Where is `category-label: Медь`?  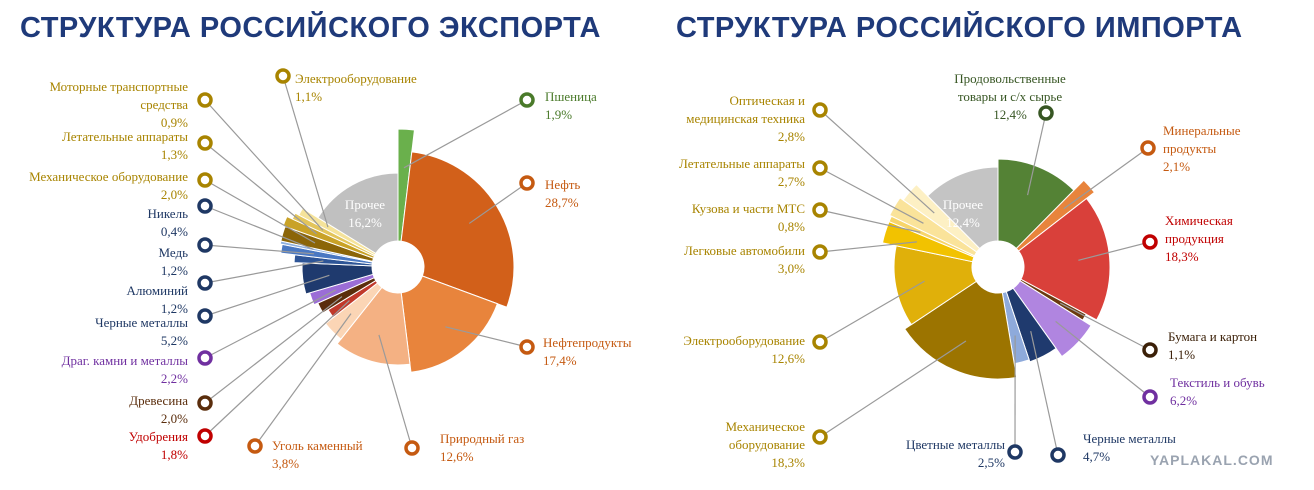 category-label: Медь is located at coordinates (173, 252).